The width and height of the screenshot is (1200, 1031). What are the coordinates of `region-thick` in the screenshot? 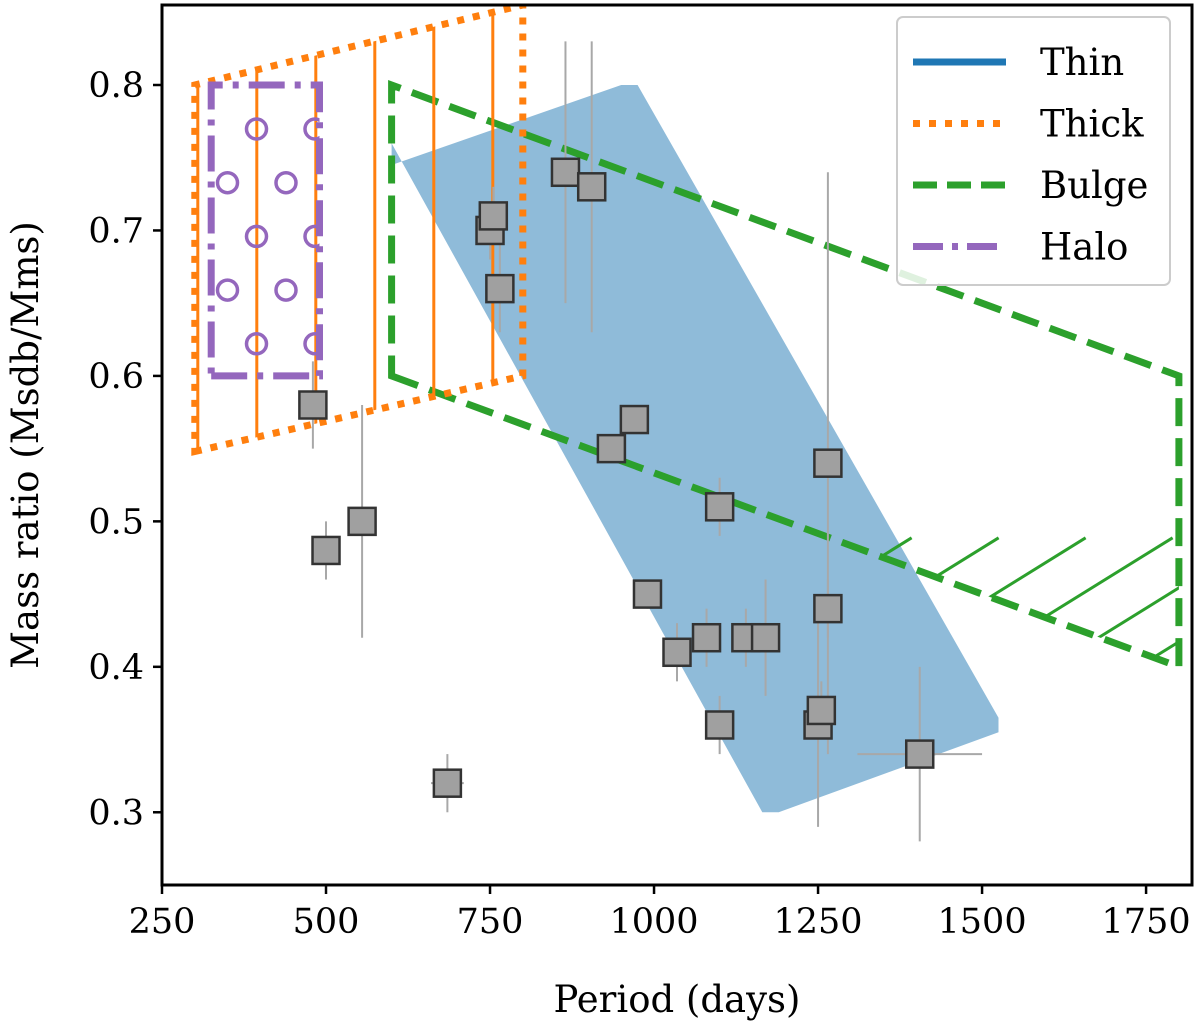 It's located at (359, 230).